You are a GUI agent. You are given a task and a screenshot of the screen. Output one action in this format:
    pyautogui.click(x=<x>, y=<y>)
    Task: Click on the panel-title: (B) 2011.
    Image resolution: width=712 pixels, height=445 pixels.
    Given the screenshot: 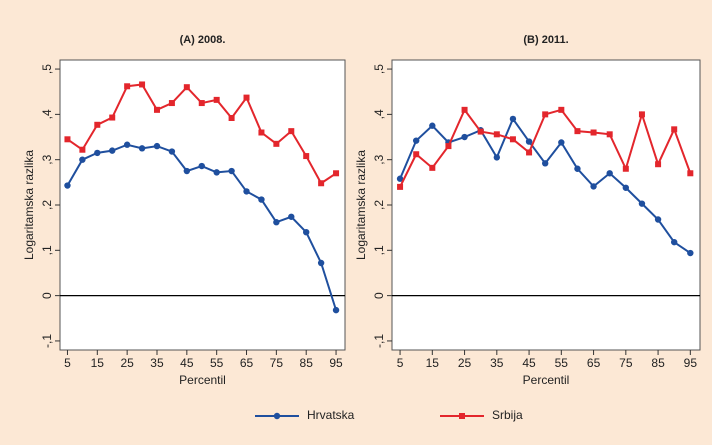 What is the action you would take?
    pyautogui.click(x=545, y=40)
    